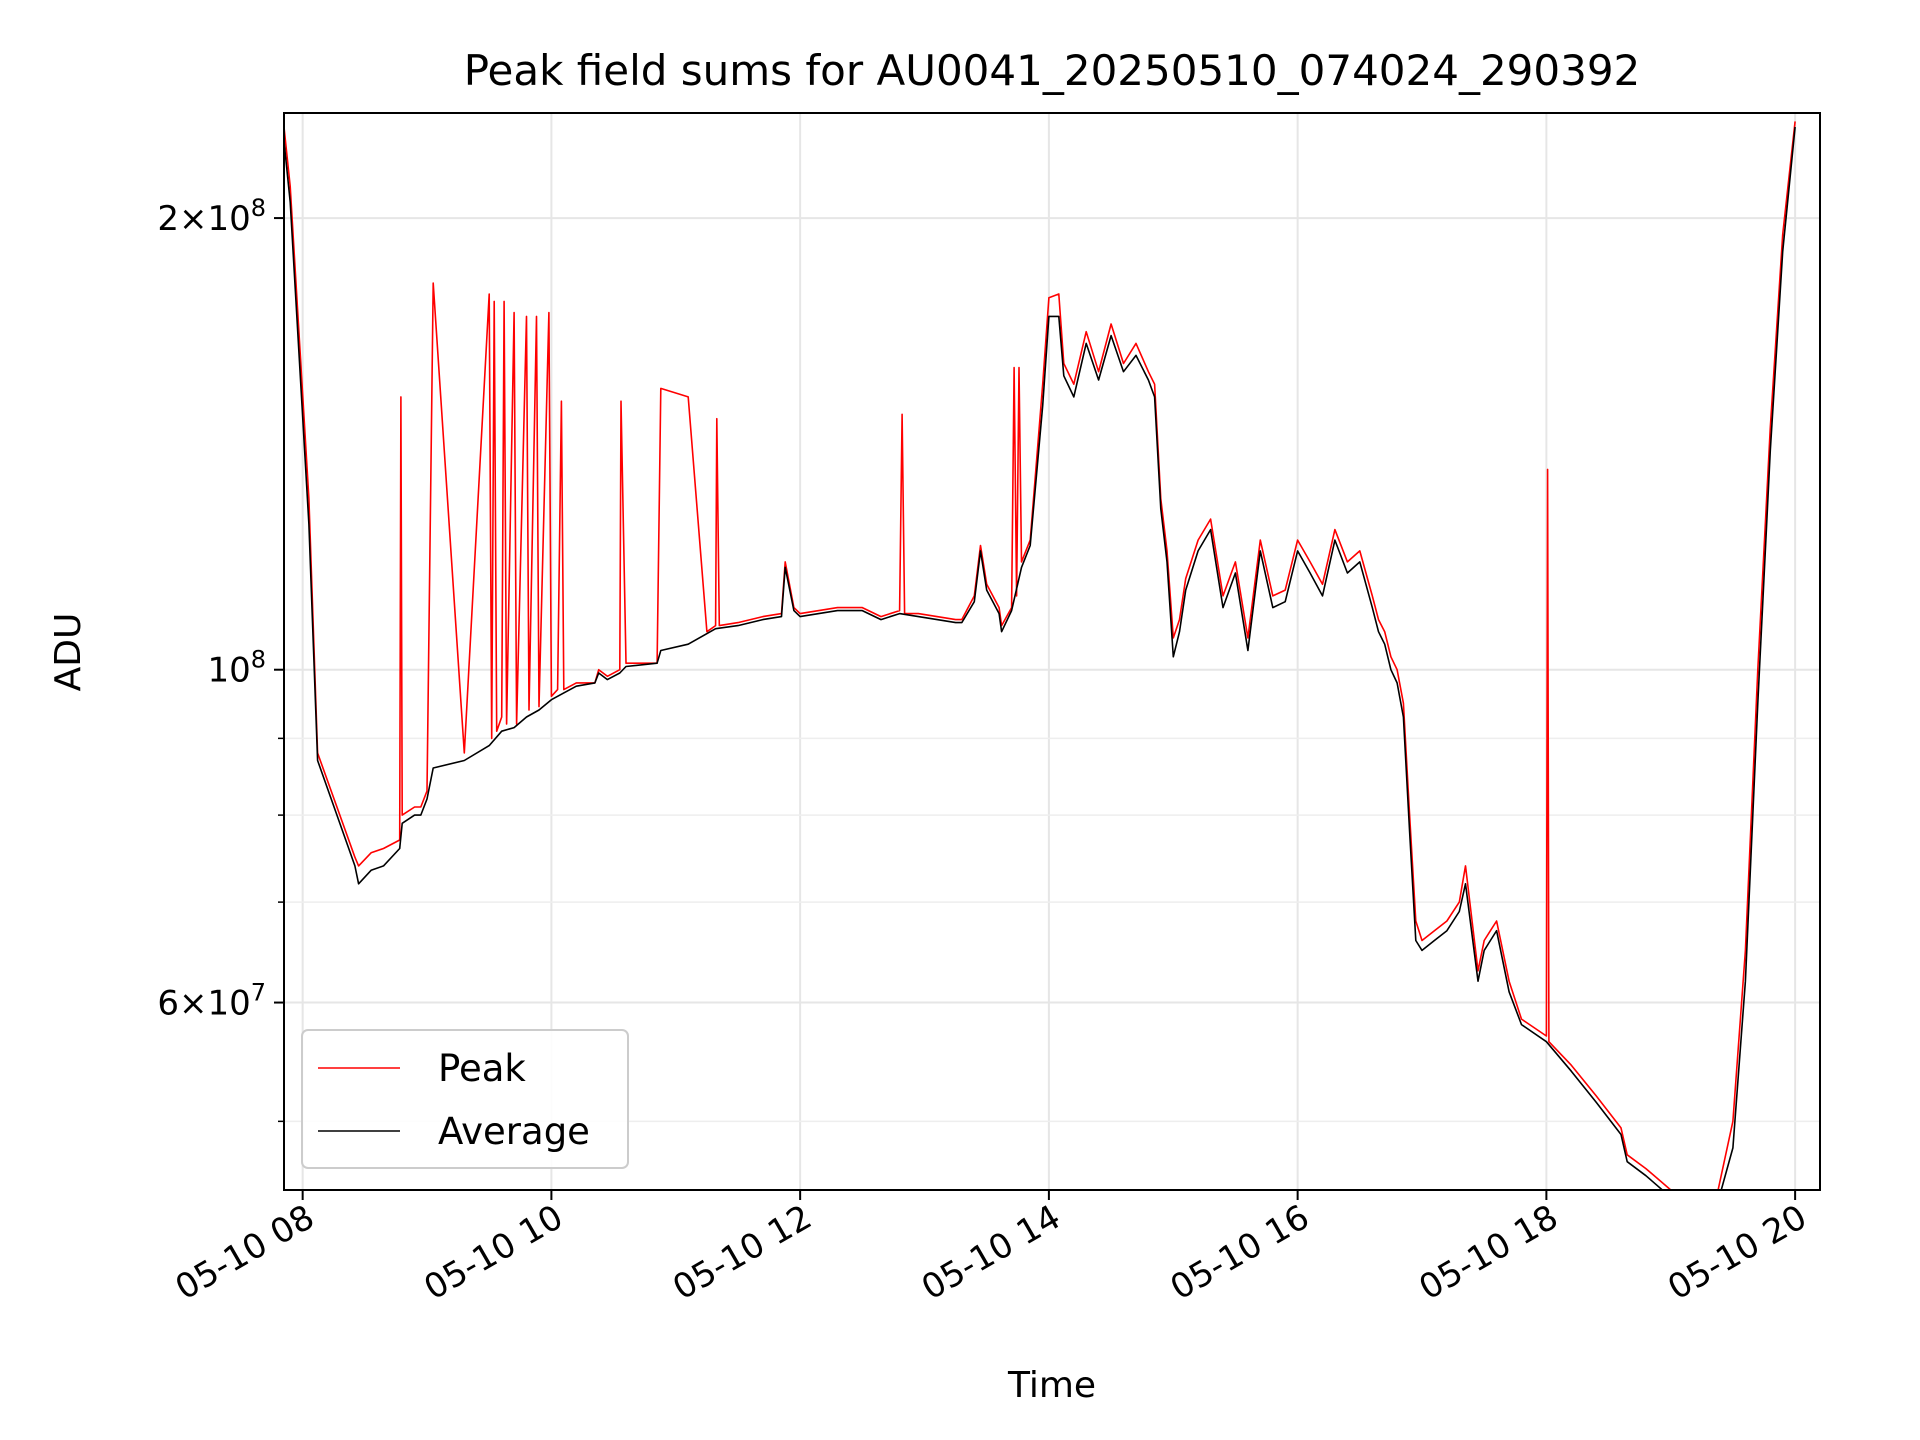 This screenshot has width=1920, height=1440. Describe the element at coordinates (211, 1001) in the screenshot. I see `y-tick-label-2: 6×107` at that location.